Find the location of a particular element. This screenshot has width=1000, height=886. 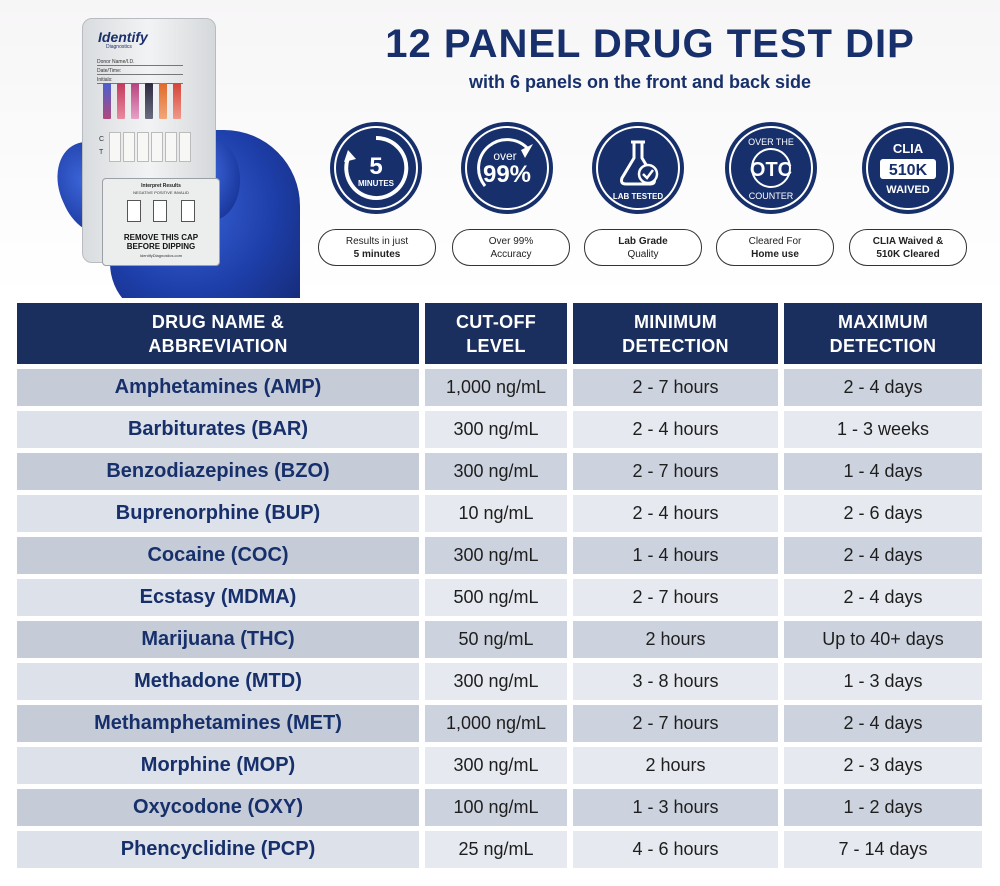

badge-lab-text: LAB TESTED is located at coordinates (638, 196).